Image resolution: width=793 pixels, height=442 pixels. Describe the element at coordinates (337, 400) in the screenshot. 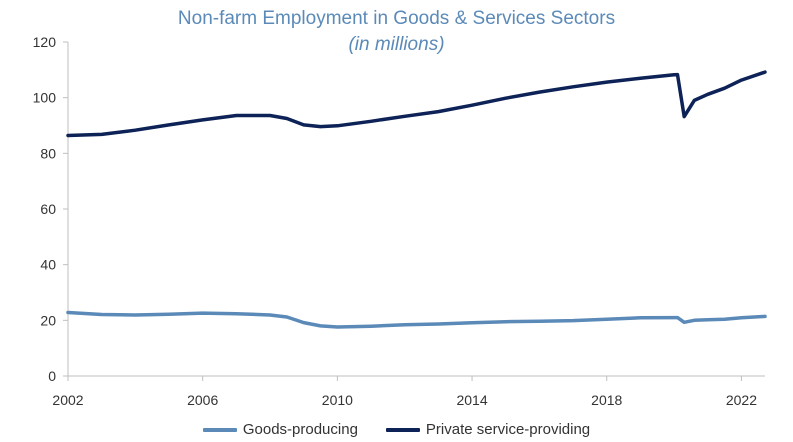

I see `x-tick-label: 2010` at that location.